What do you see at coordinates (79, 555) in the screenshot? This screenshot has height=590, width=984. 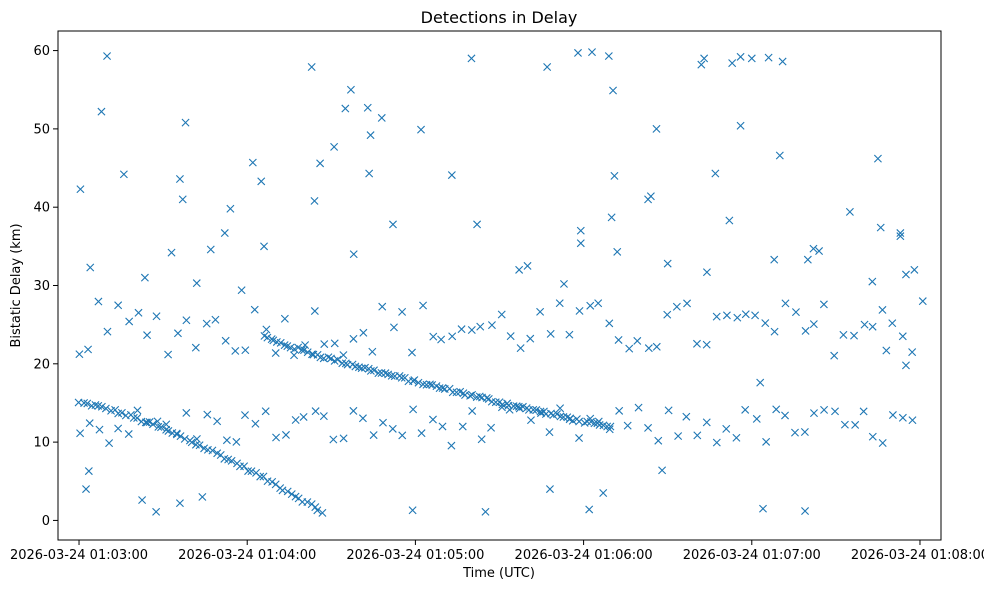 I see `x-tick-label: 2026-03-24 01:03:00` at bounding box center [79, 555].